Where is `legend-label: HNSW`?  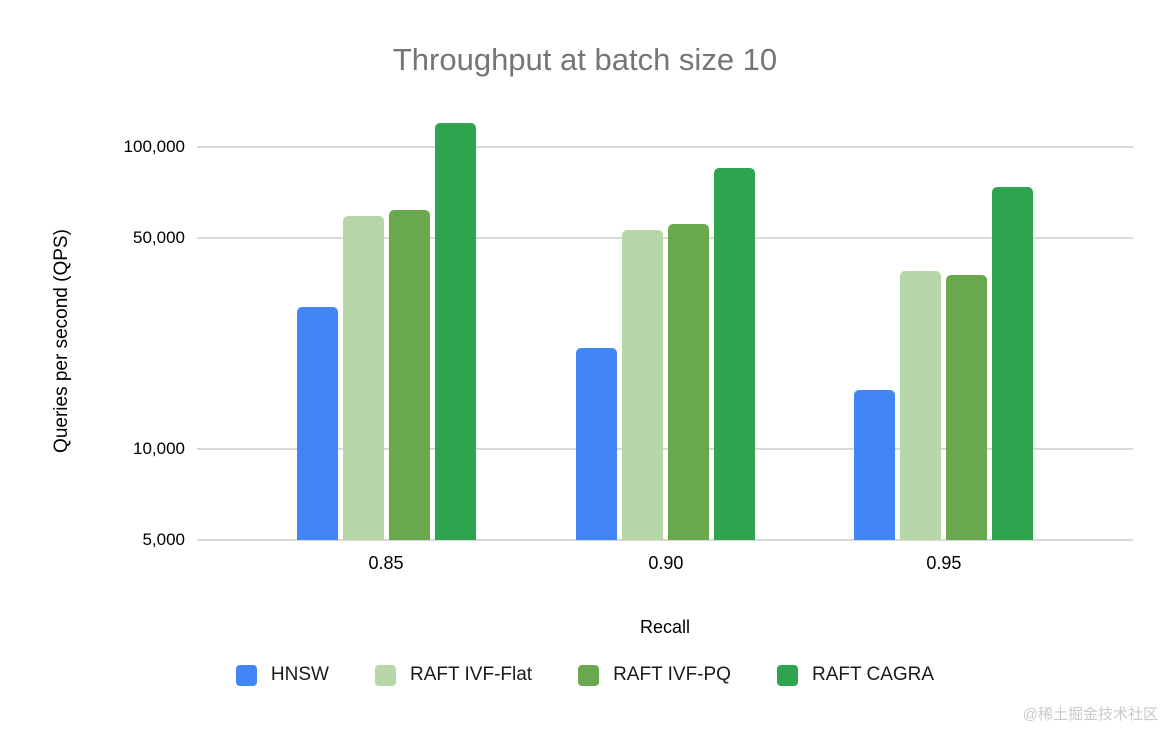
legend-label: HNSW is located at coordinates (299, 674).